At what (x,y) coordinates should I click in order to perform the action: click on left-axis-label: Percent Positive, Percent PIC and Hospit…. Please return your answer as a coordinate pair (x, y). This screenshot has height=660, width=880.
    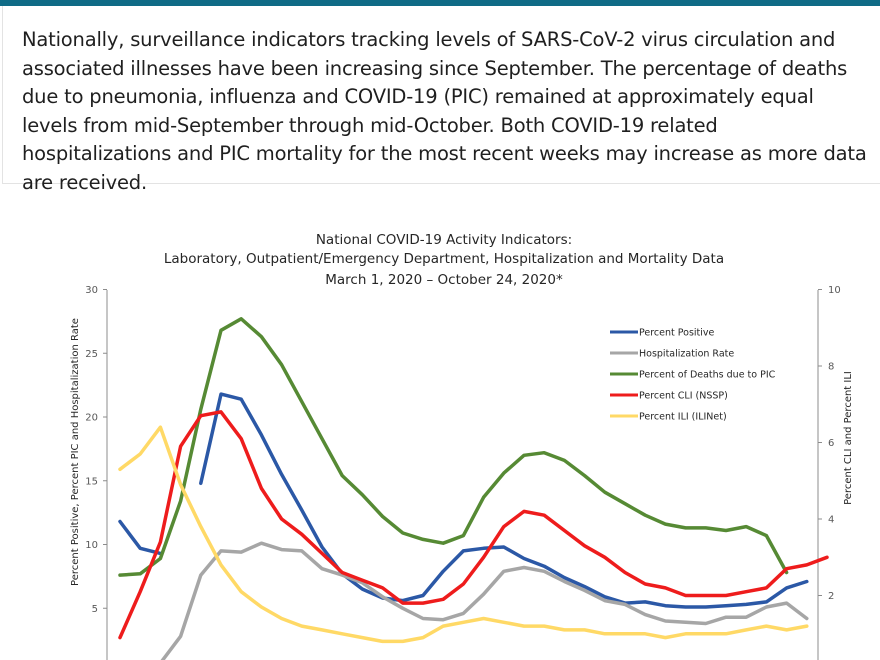
    Looking at the image, I should click on (75, 452).